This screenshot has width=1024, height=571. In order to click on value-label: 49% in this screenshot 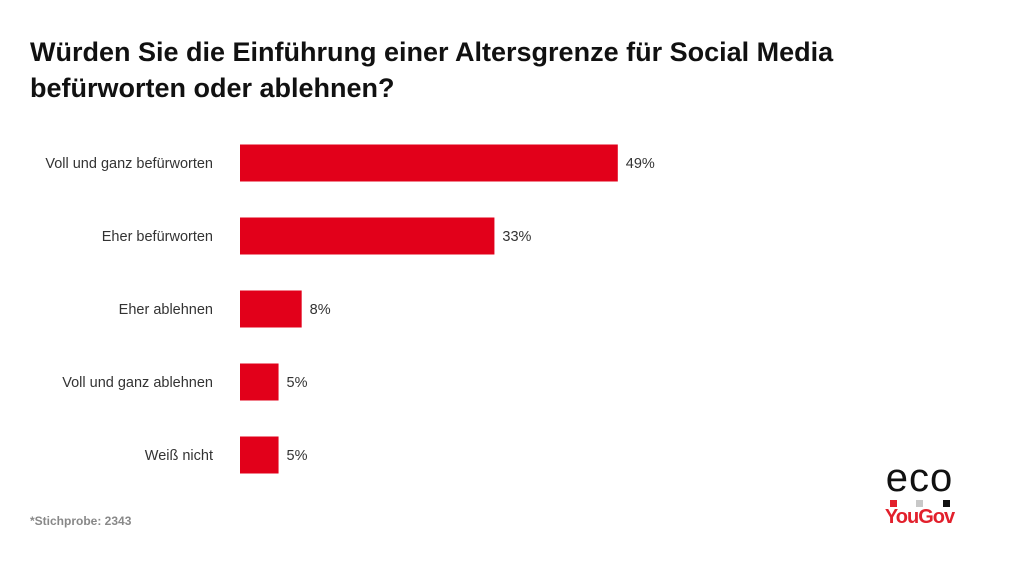, I will do `click(640, 164)`.